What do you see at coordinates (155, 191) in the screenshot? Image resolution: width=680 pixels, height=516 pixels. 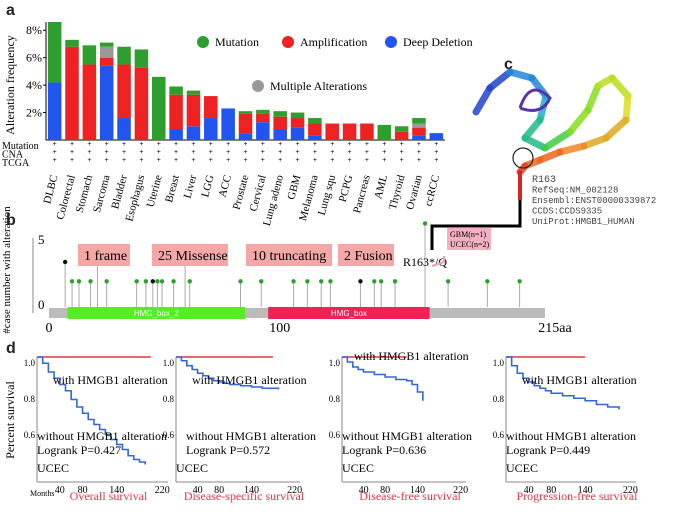 I see `category-label: Uterine` at bounding box center [155, 191].